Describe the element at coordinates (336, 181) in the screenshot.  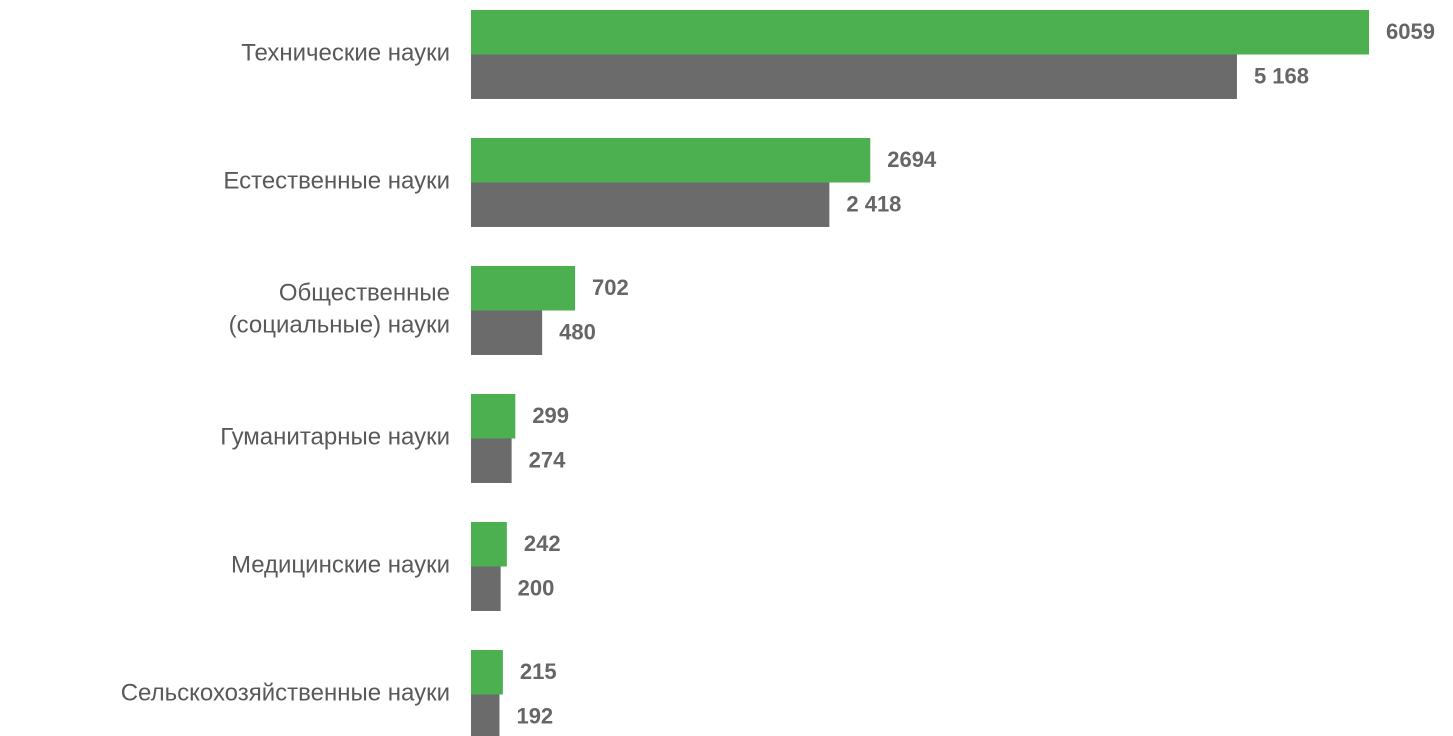
I see `category-label: Естественные науки` at that location.